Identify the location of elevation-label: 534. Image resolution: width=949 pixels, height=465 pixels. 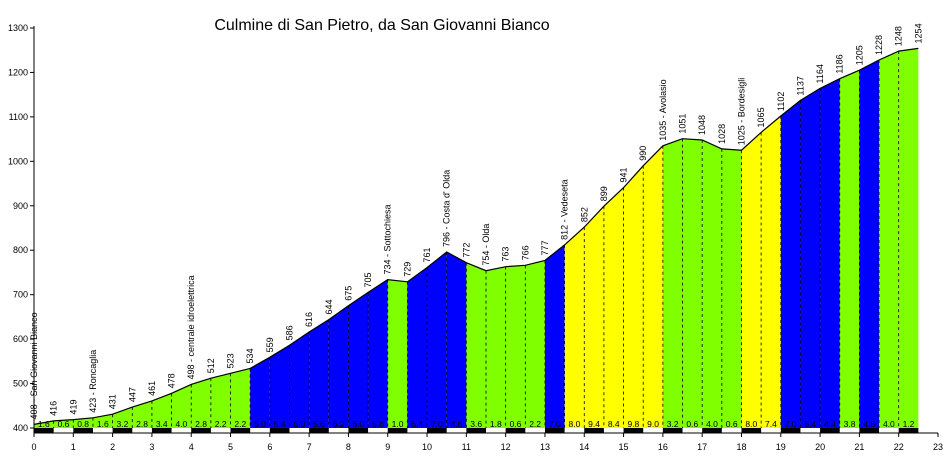
(250, 355).